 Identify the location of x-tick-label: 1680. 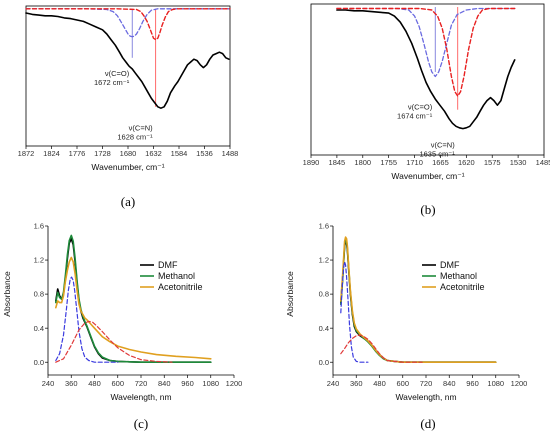
(128, 153).